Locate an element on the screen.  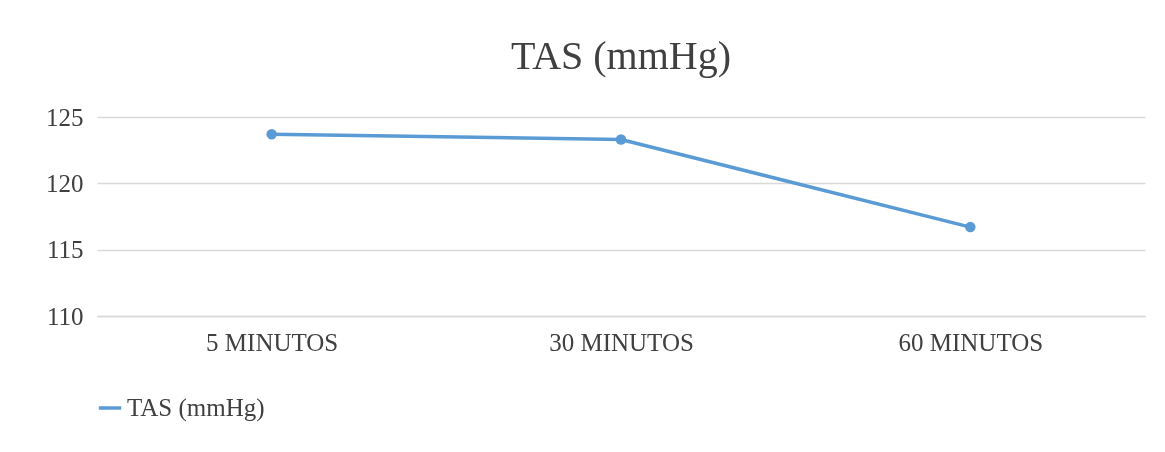
y-tick-label: 120 is located at coordinates (65, 183).